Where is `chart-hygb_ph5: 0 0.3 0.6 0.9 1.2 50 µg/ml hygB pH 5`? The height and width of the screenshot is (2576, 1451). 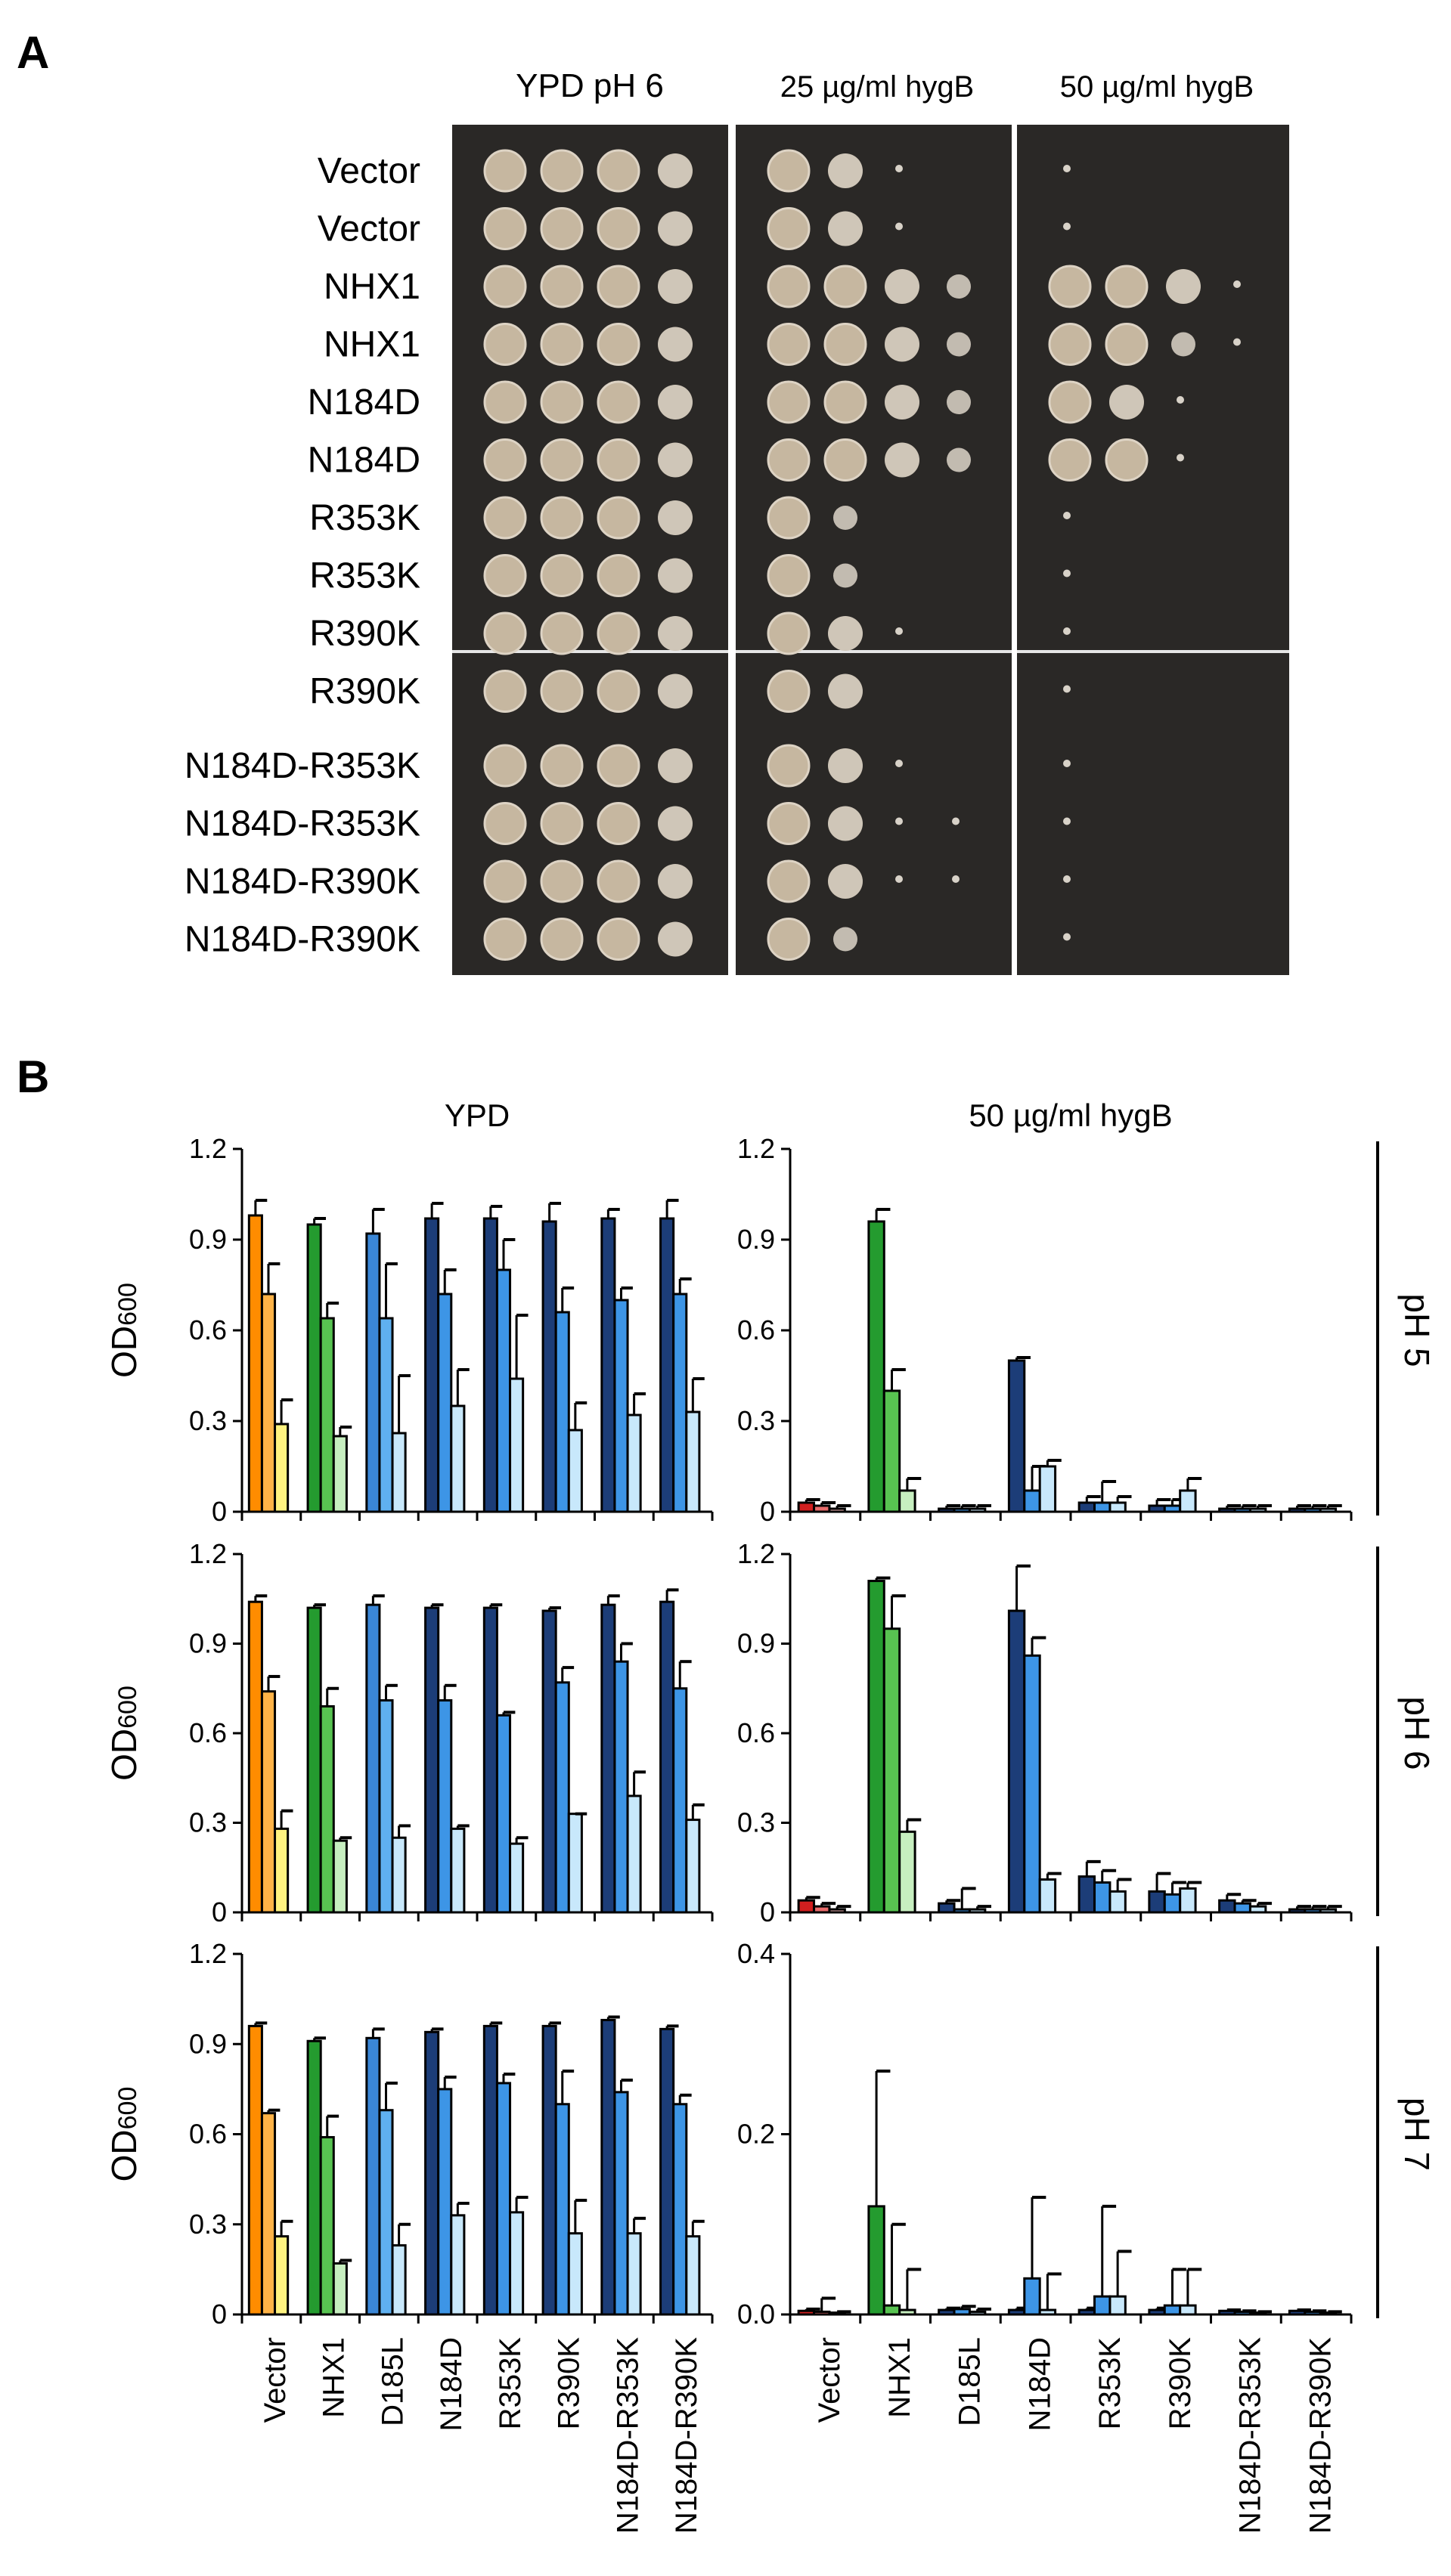 chart-hygb_ph5: 0 0.3 0.6 0.9 1.2 50 µg/ml hygB pH 5 is located at coordinates (1087, 1312).